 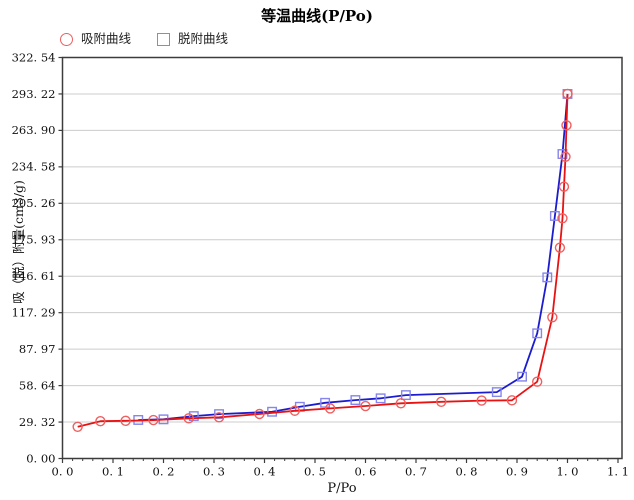 I want to click on x-tick-label: 0. 0, so click(x=63, y=472).